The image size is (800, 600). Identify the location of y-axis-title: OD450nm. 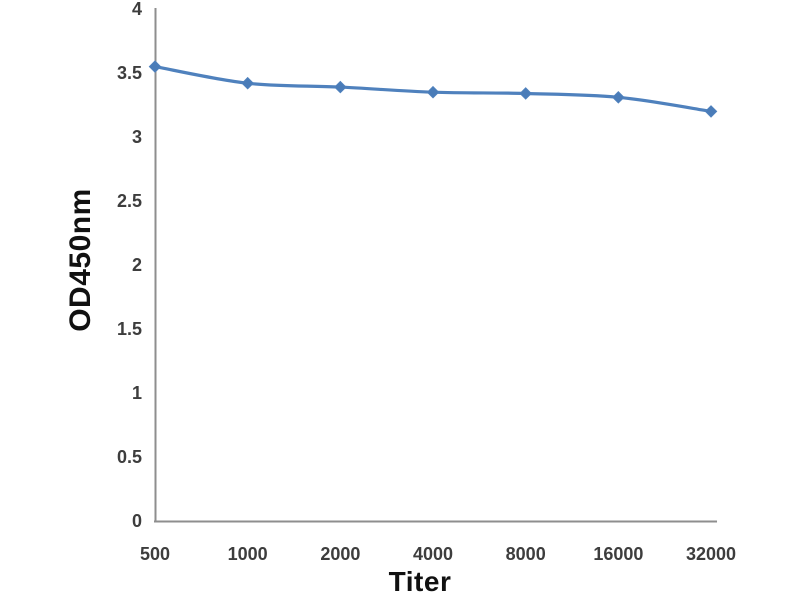
(80, 260).